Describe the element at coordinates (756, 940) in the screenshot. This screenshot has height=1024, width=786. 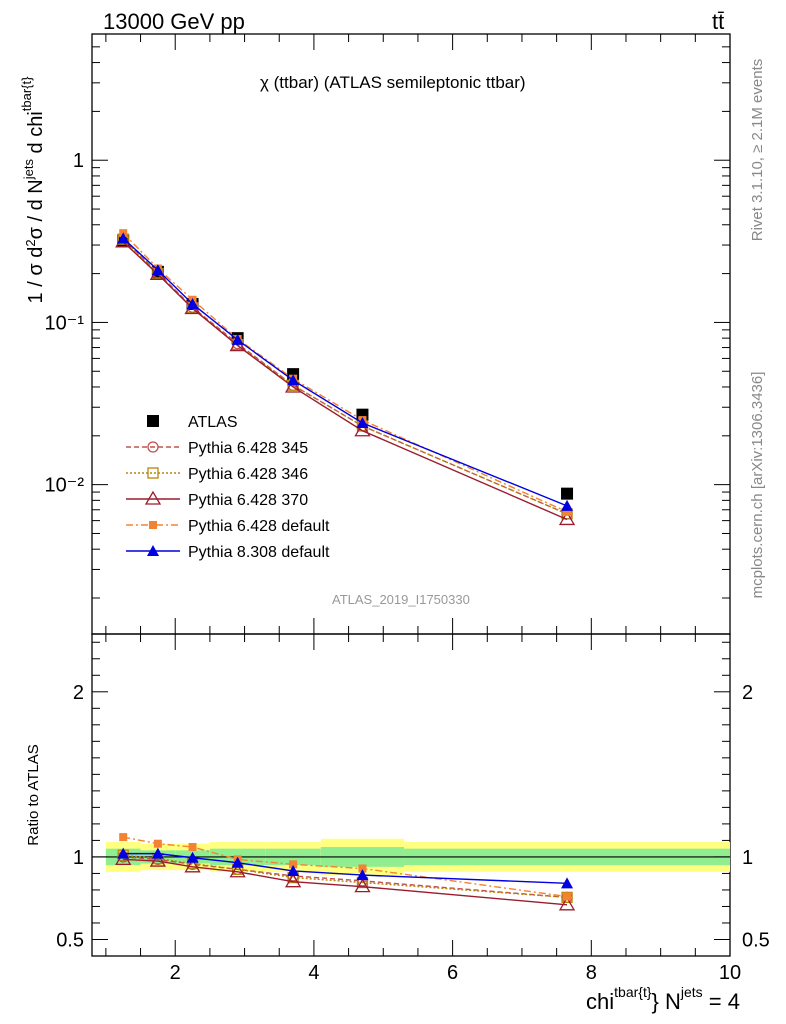
I see `ratio-y-tick-label-right: 0.5` at that location.